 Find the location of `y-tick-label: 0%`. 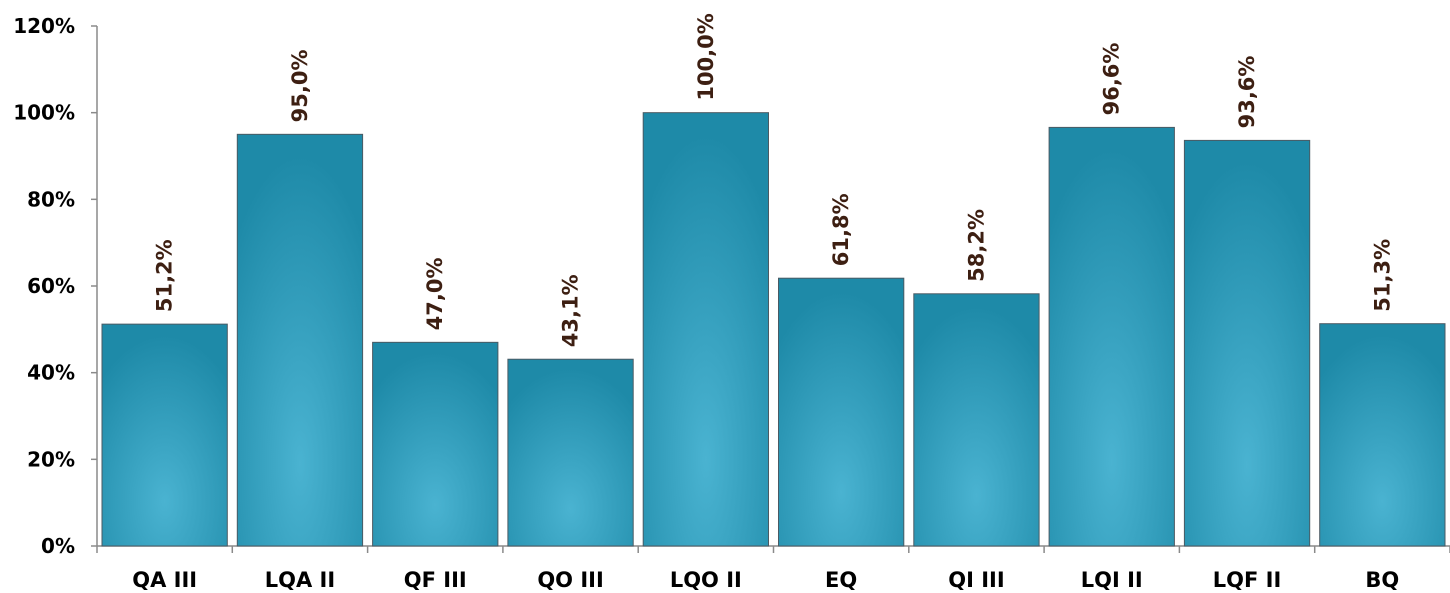

y-tick-label: 0% is located at coordinates (58, 546).